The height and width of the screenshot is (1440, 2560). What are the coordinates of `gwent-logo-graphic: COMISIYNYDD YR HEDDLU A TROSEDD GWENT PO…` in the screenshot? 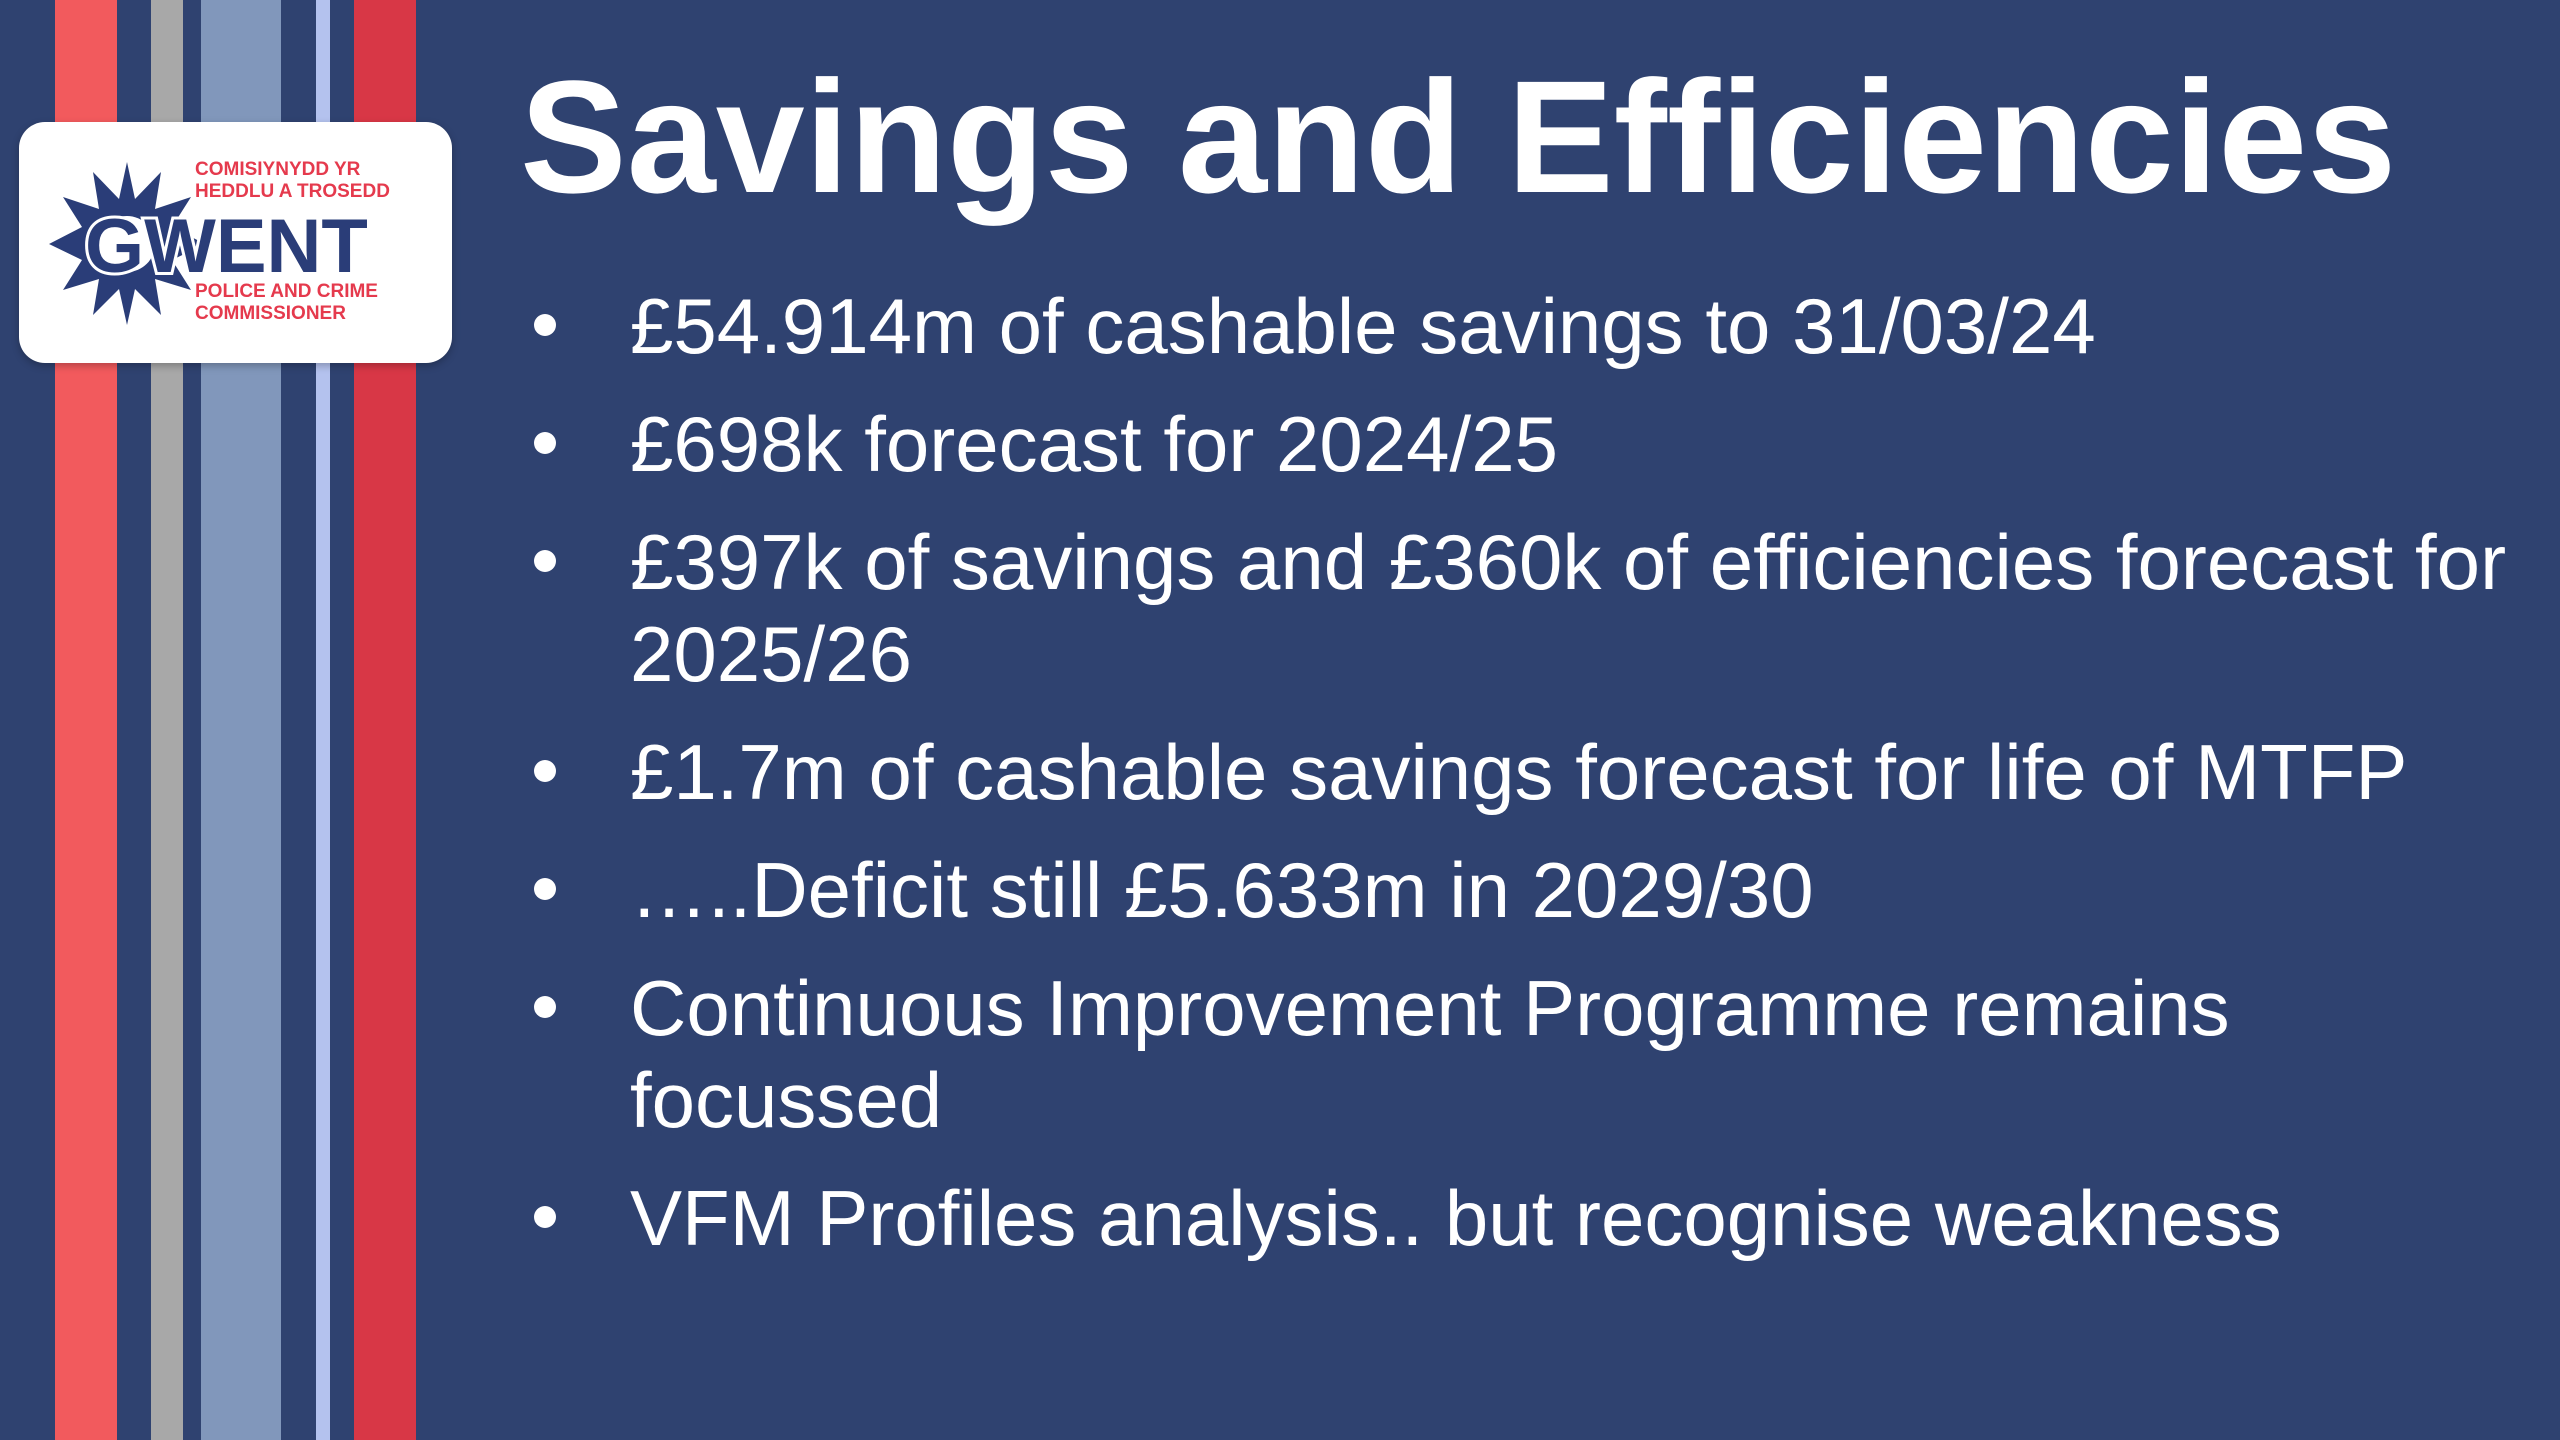 It's located at (219, 242).